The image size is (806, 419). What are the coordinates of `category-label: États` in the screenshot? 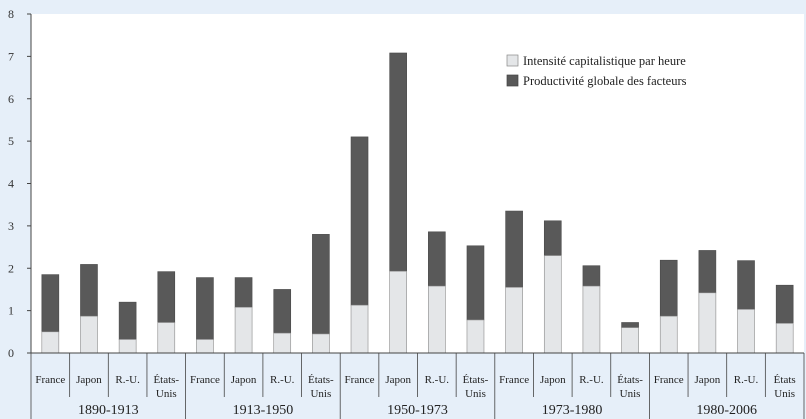 It's located at (785, 380).